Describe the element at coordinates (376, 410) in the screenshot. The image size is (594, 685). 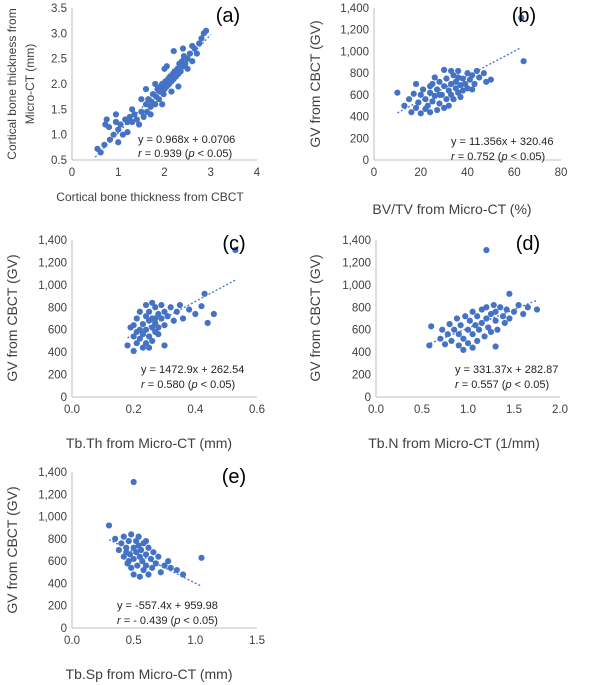
I see `x-tick-label: 0.0` at that location.